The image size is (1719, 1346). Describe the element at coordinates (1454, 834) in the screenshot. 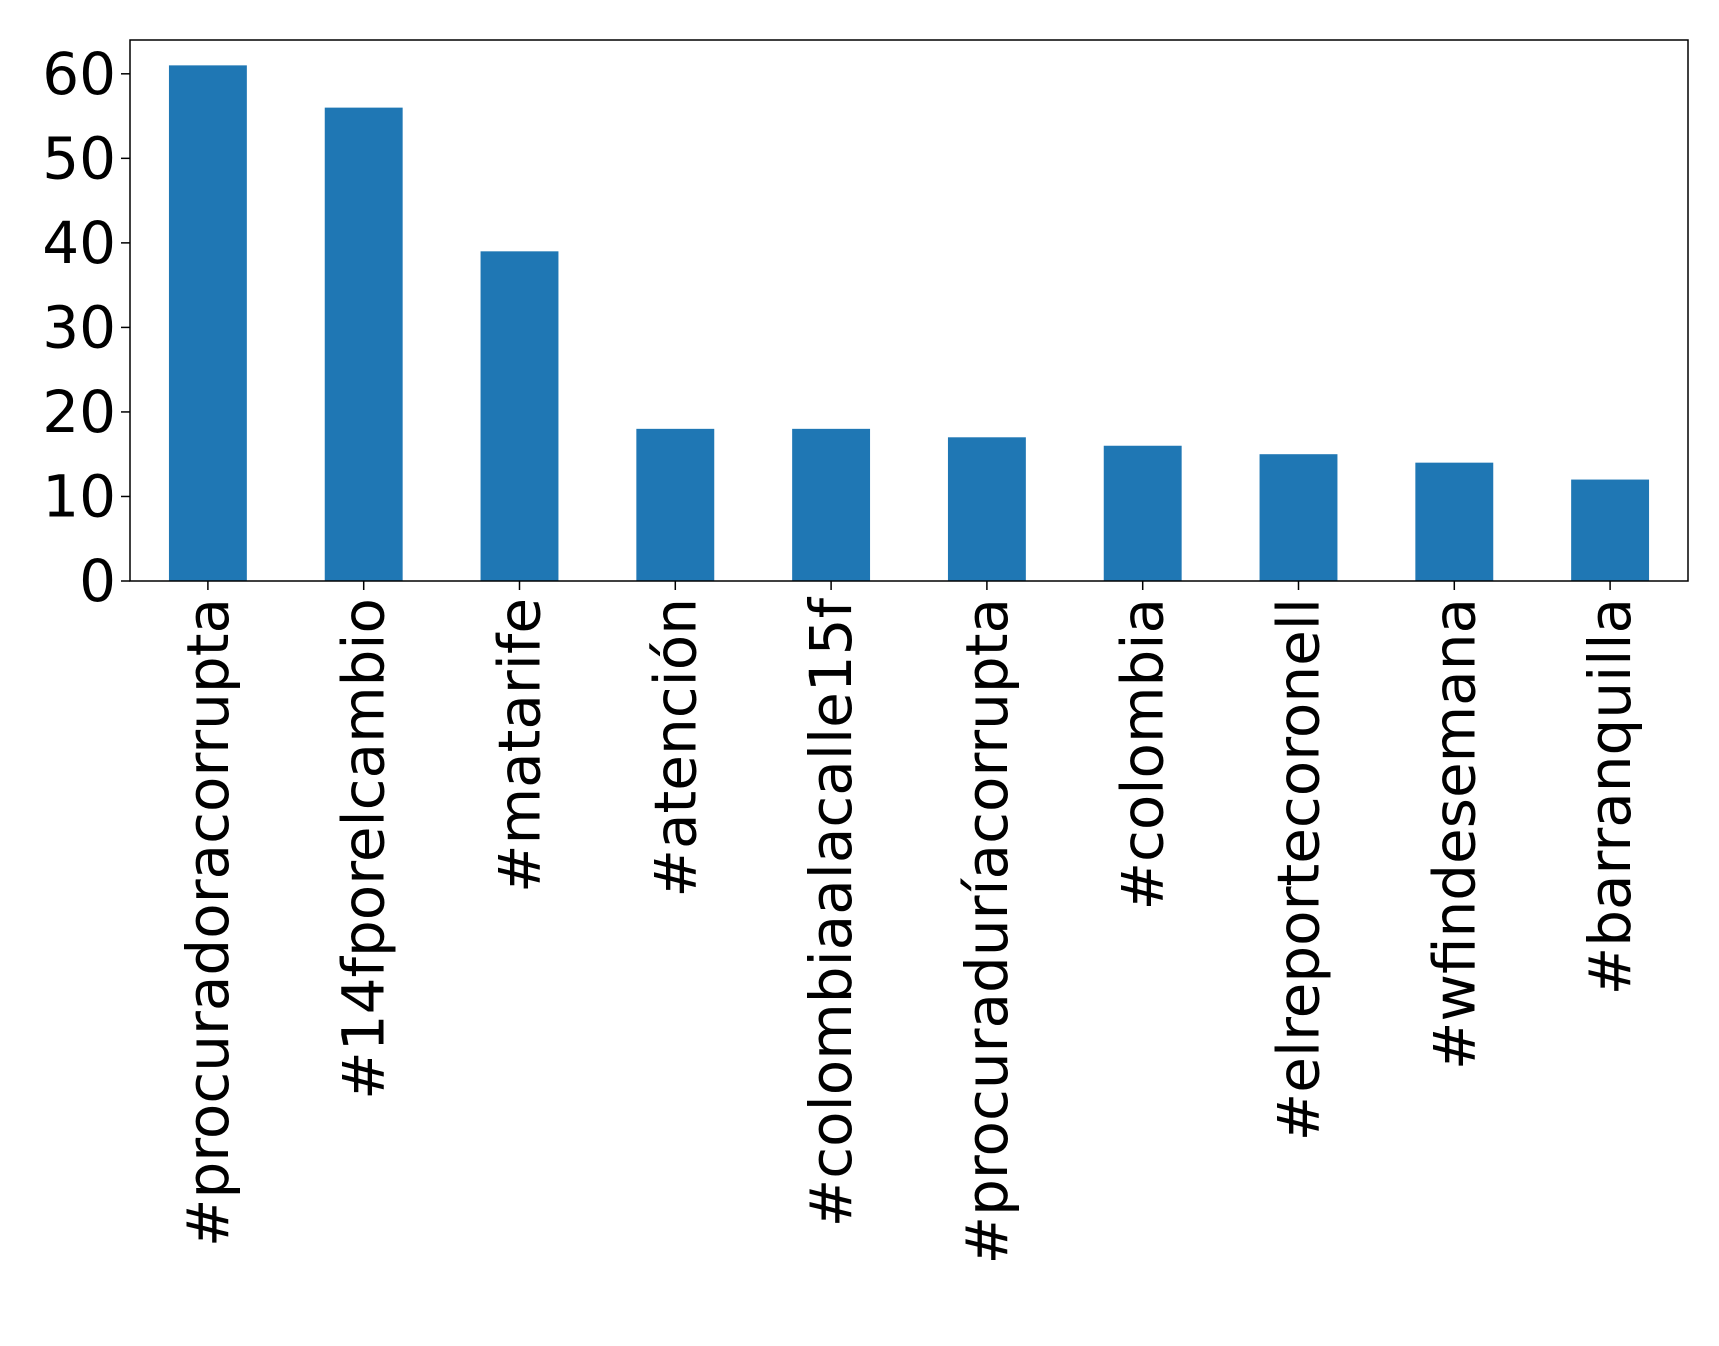

I see `x-tick-label: #wfindesemana` at that location.